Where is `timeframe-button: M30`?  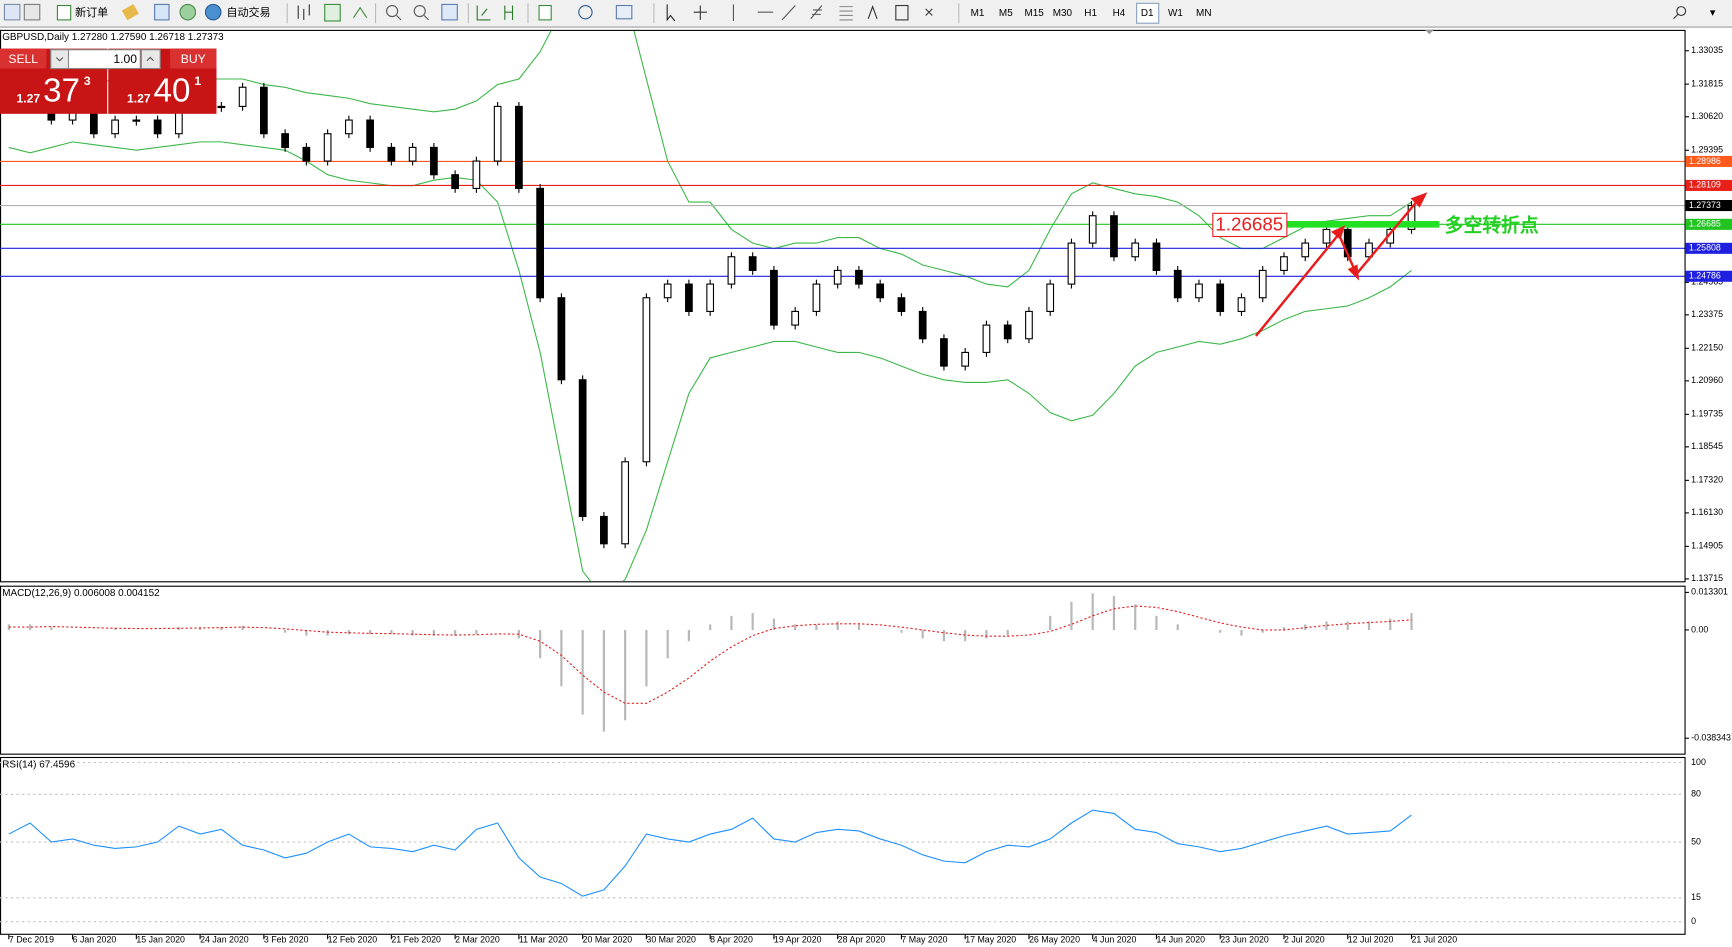
timeframe-button: M30 is located at coordinates (1063, 13).